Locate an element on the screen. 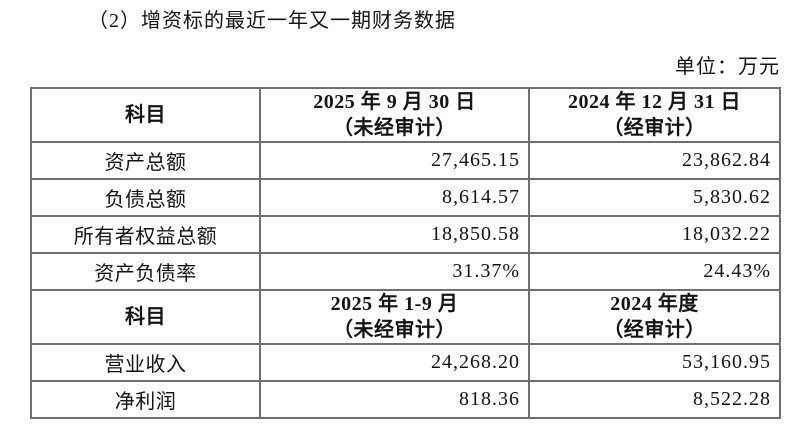  row-label: 所有者权益总额 is located at coordinates (145, 234).